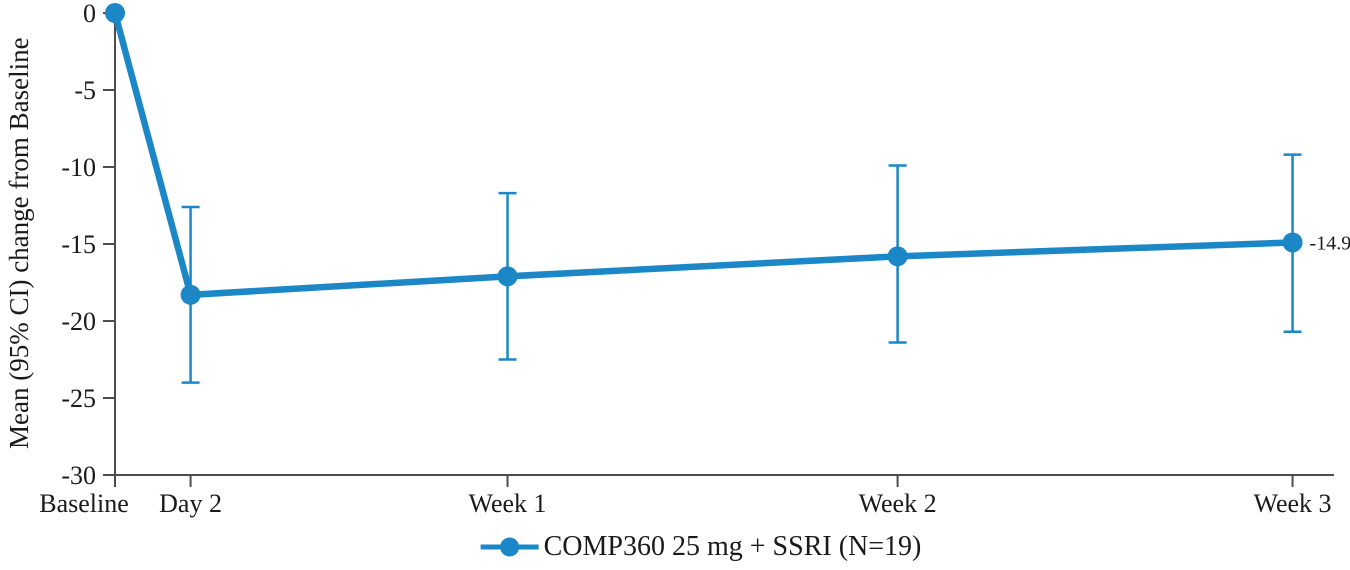  Describe the element at coordinates (78, 475) in the screenshot. I see `y-tick-label: -30` at that location.